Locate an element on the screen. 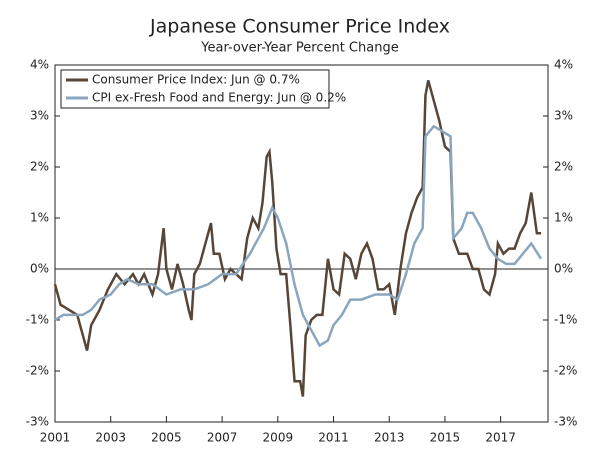 The image size is (600, 455). x-tick-label: 2017 is located at coordinates (500, 438).